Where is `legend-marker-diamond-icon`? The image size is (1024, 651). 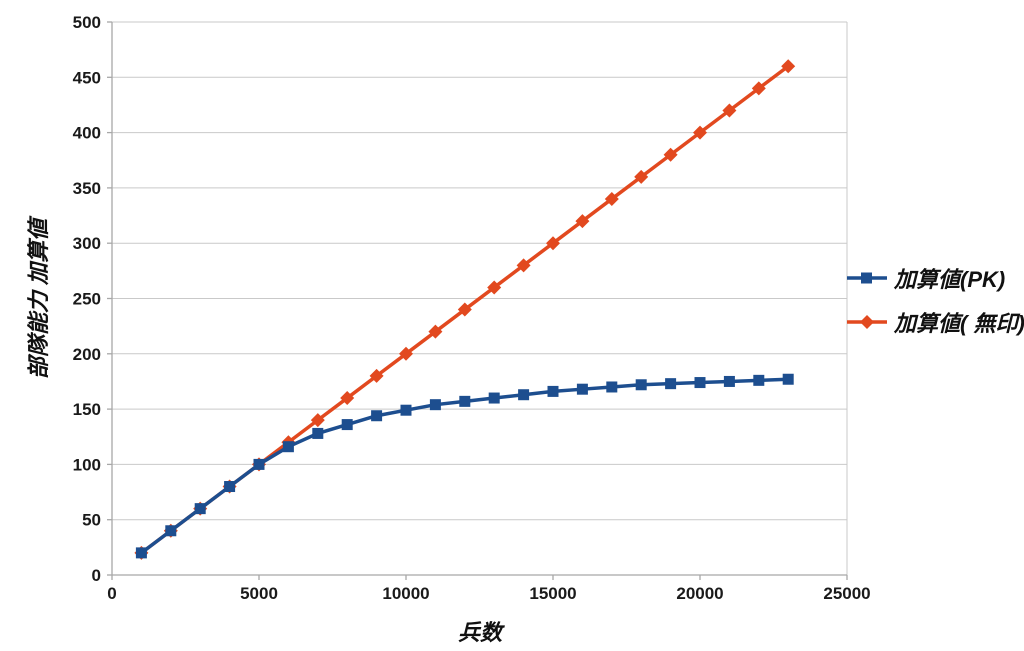
legend-marker-diamond-icon is located at coordinates (867, 322).